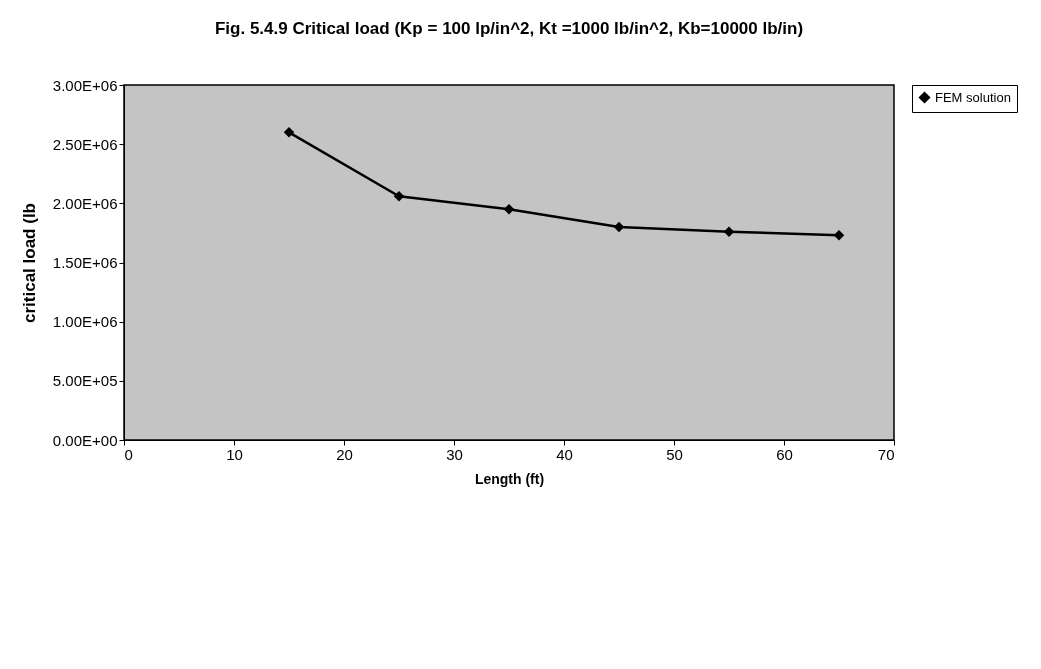 The width and height of the screenshot is (1041, 669). I want to click on y-tick-label: 5.00E+05, so click(85, 381).